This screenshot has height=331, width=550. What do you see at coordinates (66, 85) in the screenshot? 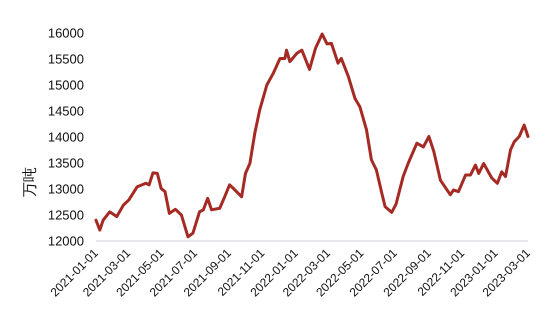
I see `y-tick-label: 15000` at bounding box center [66, 85].